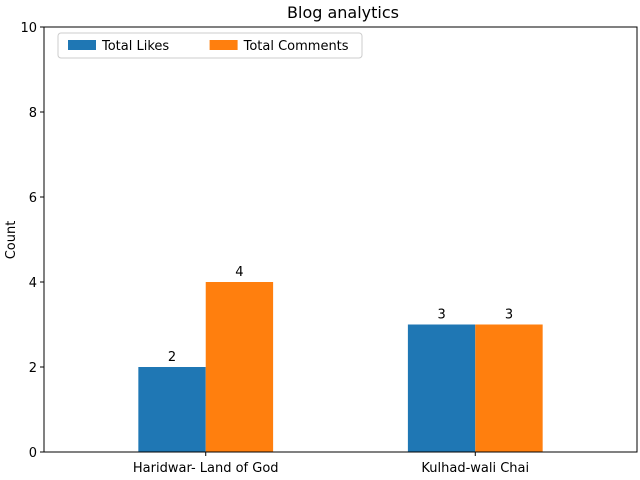  What do you see at coordinates (33, 368) in the screenshot?
I see `y-tick-label: 2` at bounding box center [33, 368].